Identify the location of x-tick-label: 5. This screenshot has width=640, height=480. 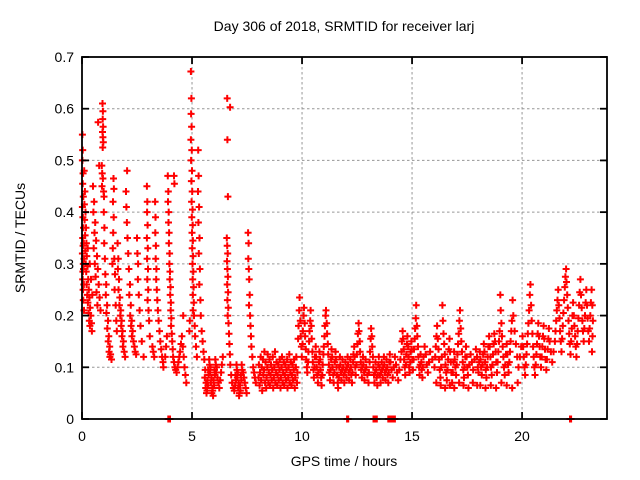
(192, 436).